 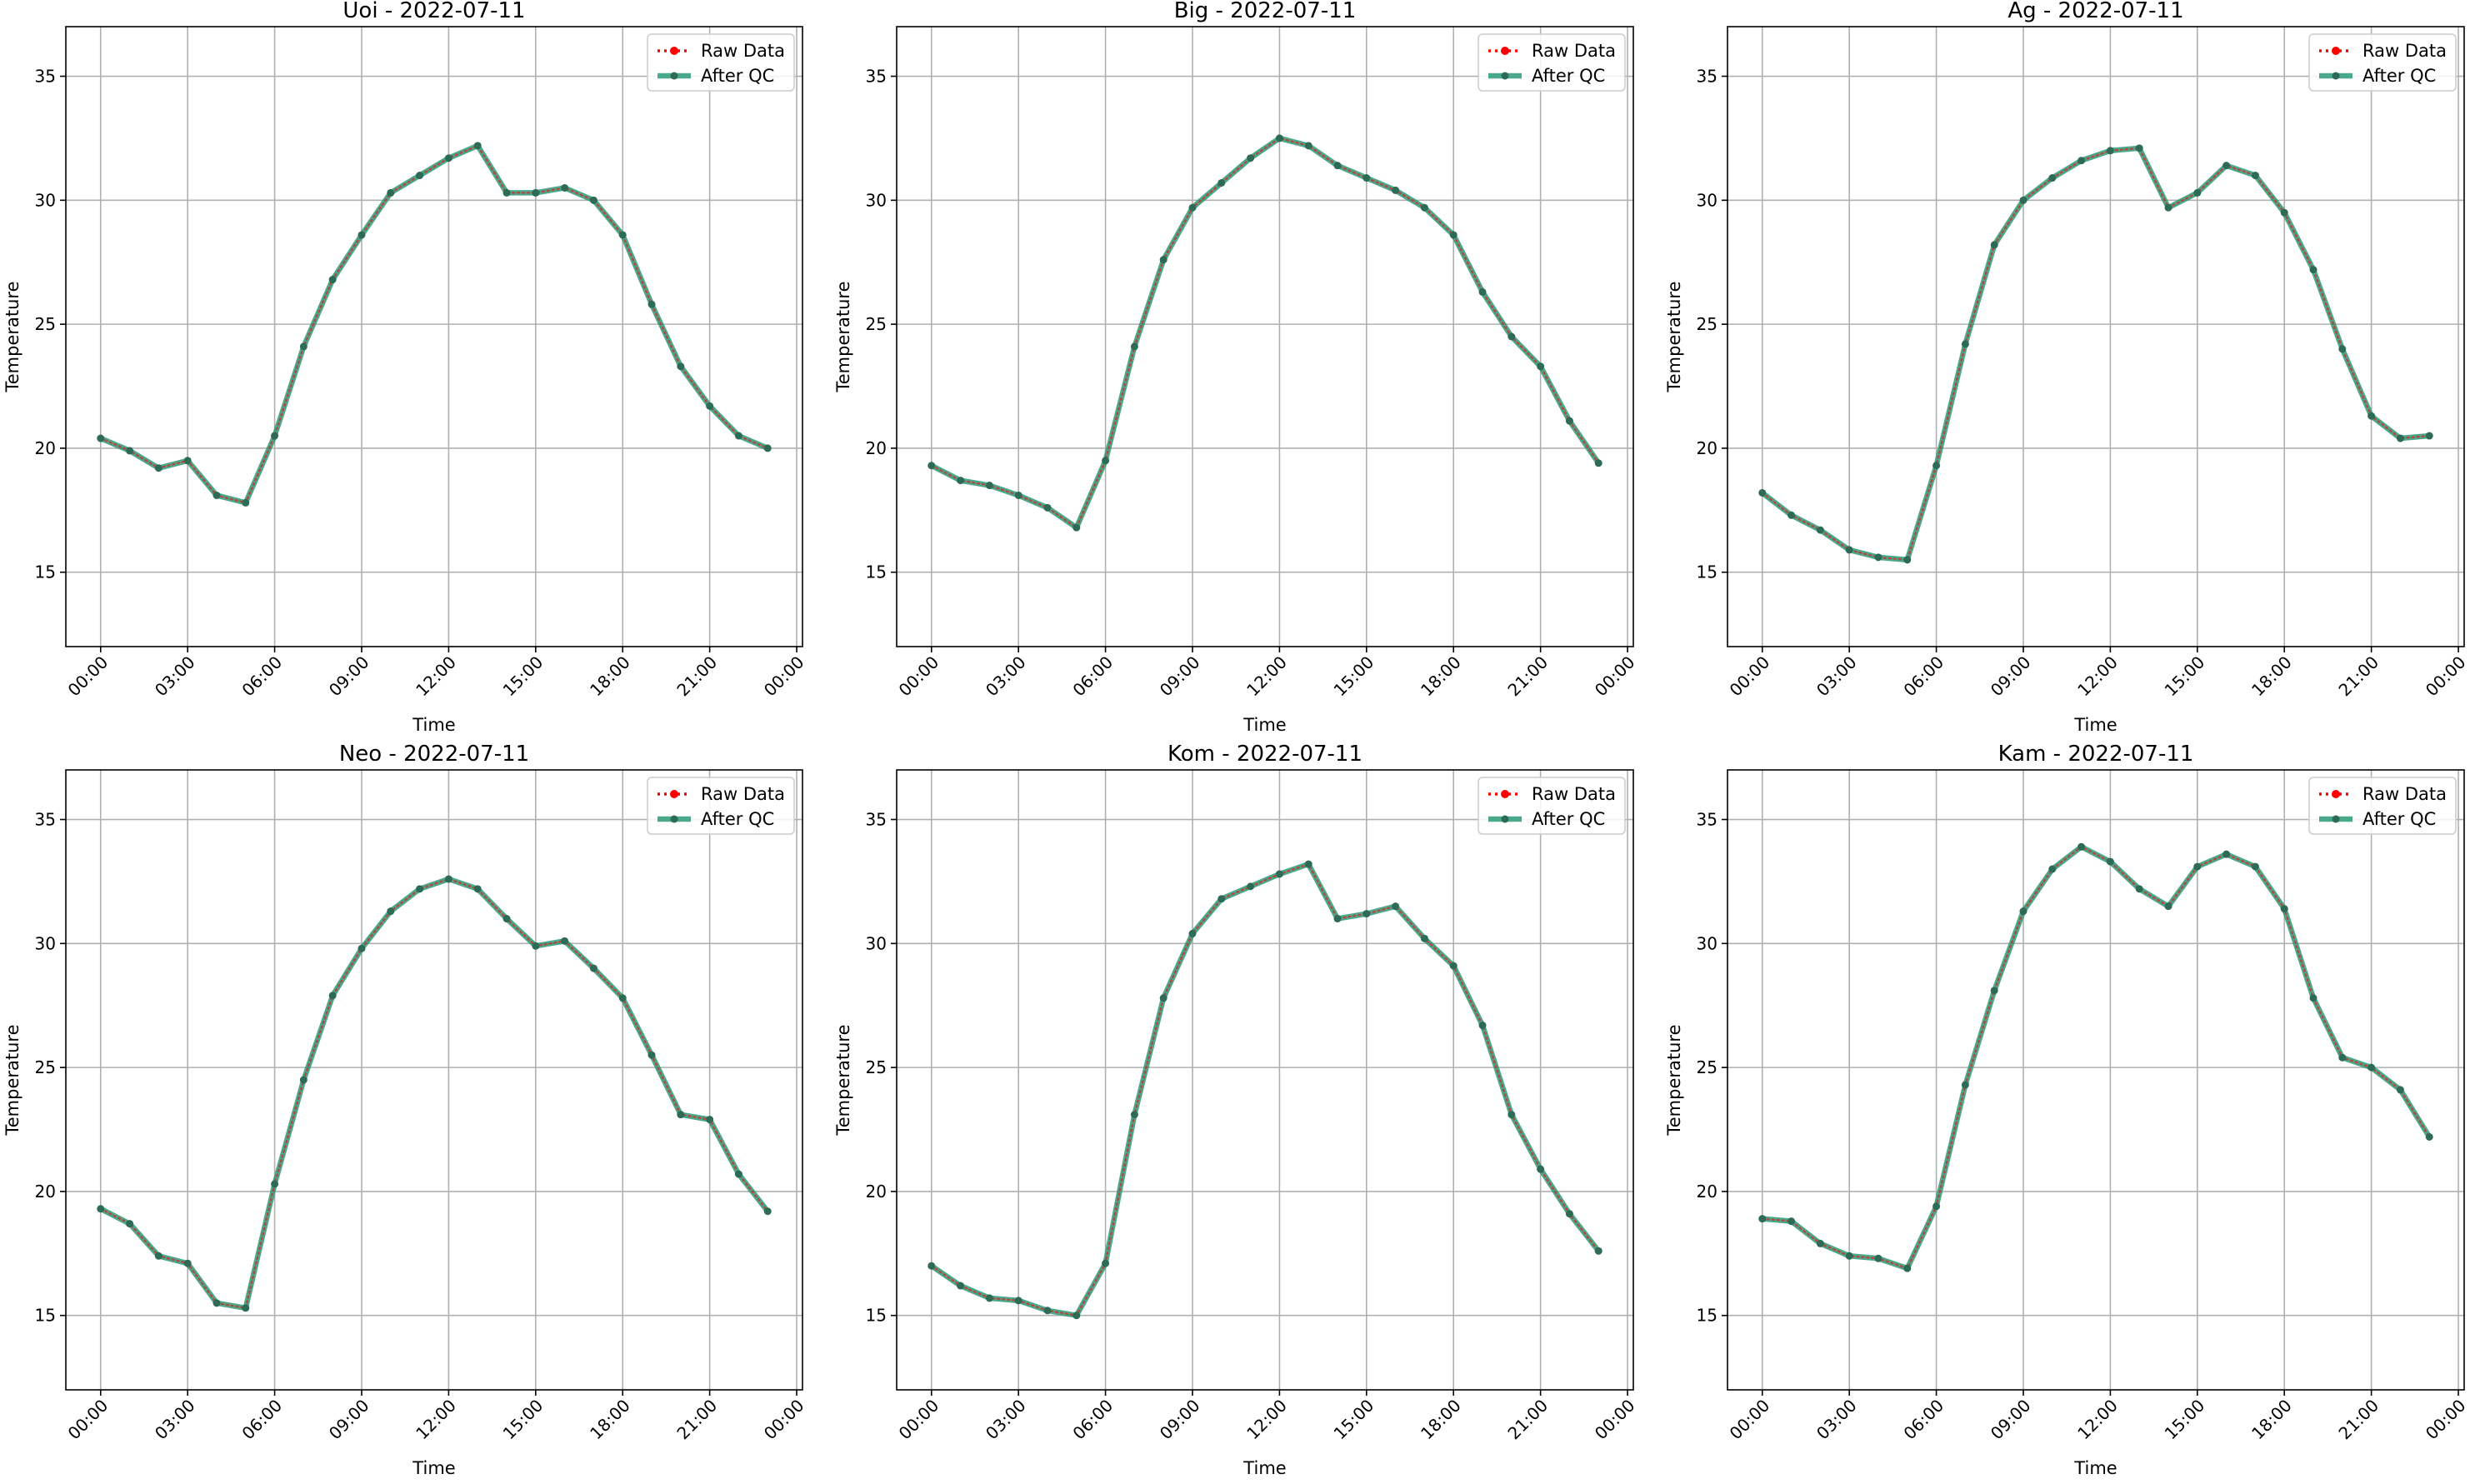 I want to click on subplot-title: Uoi - 2022-07-11, so click(x=433, y=11).